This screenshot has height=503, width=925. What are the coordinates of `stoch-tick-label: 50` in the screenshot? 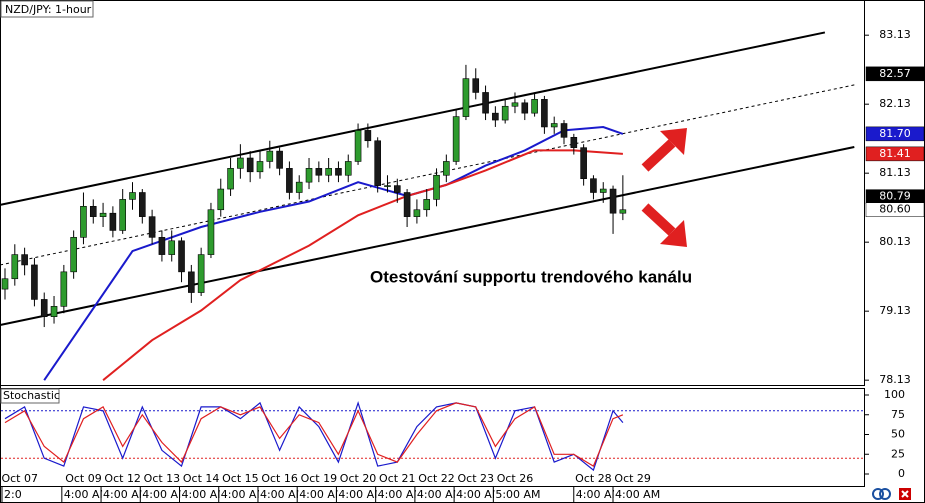 It's located at (898, 434).